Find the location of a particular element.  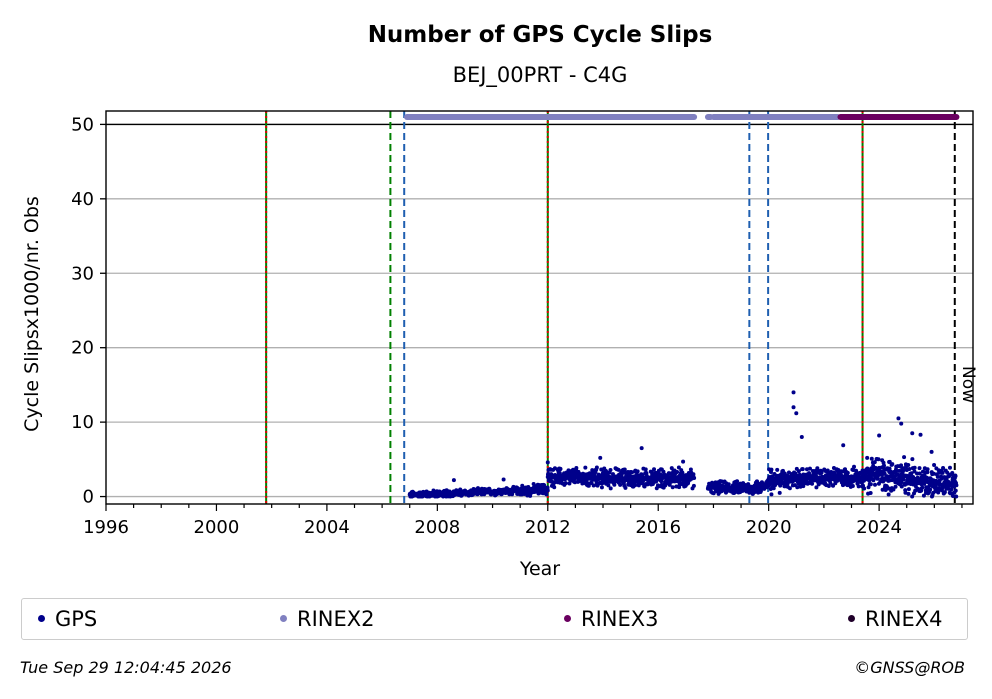

legend-label-rinex4: RINEX4 is located at coordinates (904, 619).